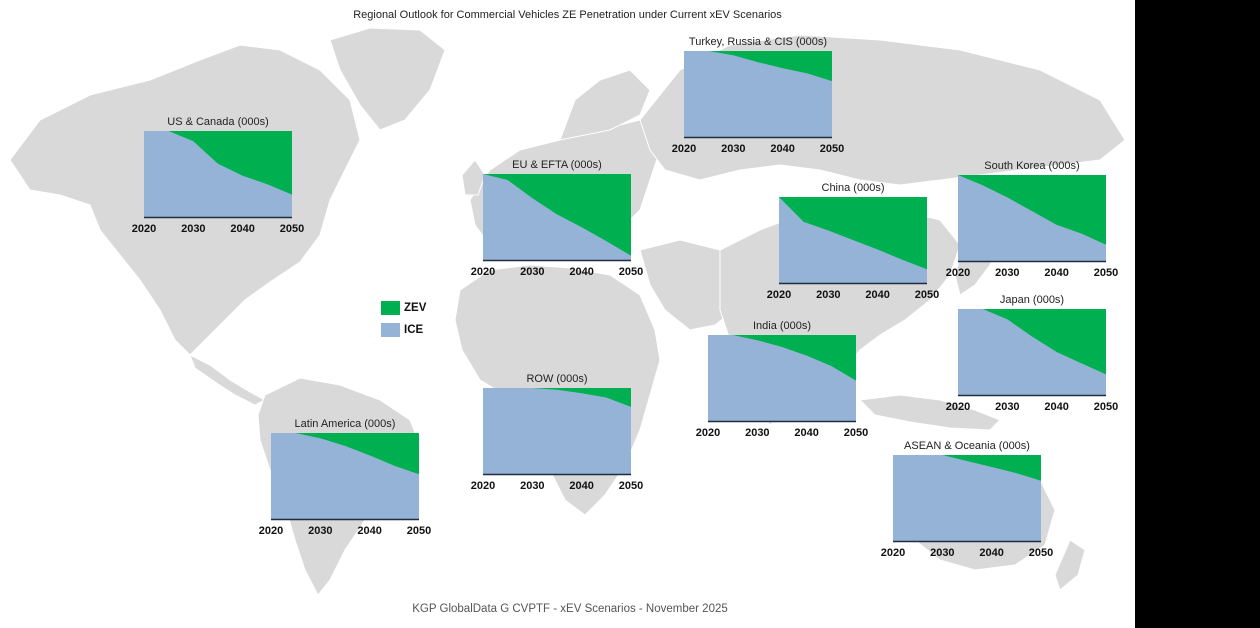  I want to click on regional-chart-title: US & Canada (000s), so click(218, 122).